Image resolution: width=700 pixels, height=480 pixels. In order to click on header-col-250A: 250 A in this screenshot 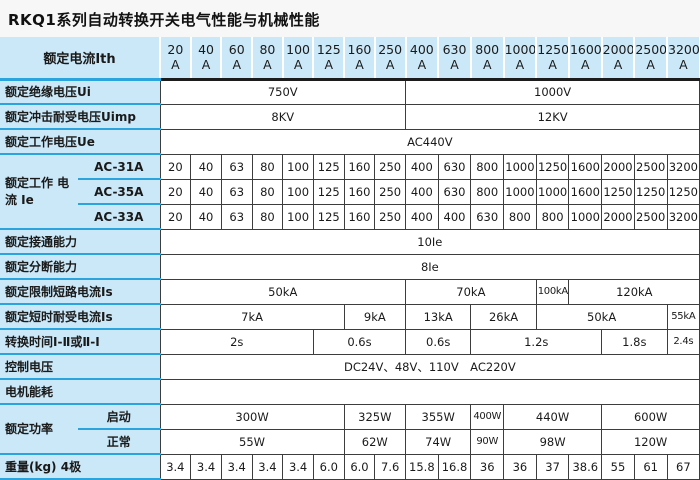, I will do `click(390, 59)`.